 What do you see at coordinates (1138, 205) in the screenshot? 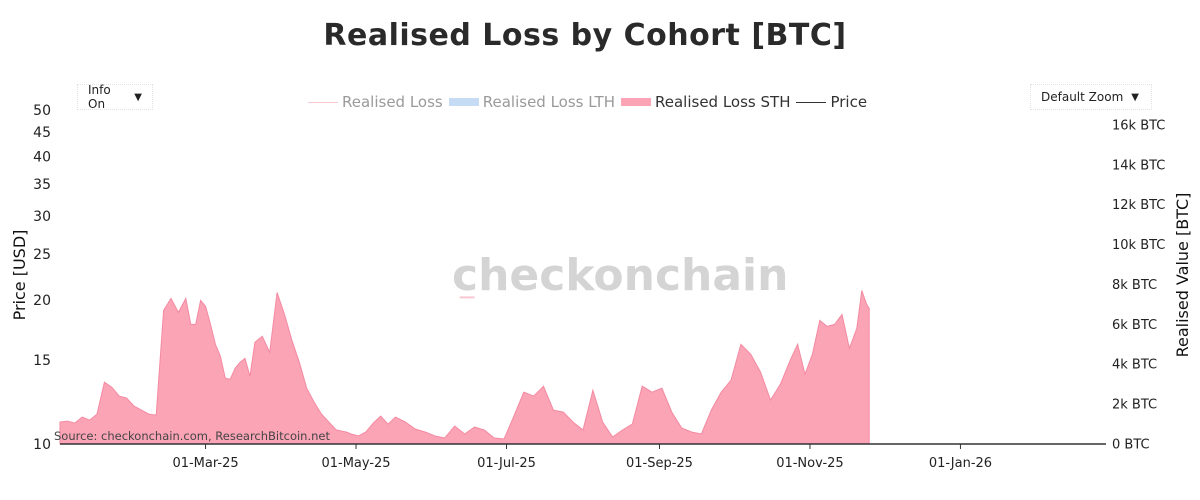
I see `y-right-tick-label: 12k BTC` at bounding box center [1138, 205].